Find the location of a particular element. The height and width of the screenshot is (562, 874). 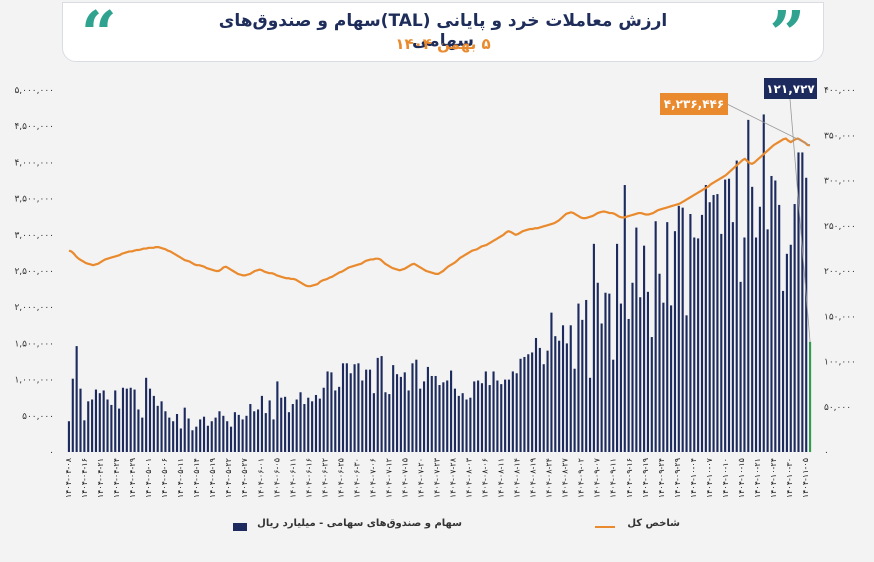

legend-line-swatch is located at coordinates (605, 527).